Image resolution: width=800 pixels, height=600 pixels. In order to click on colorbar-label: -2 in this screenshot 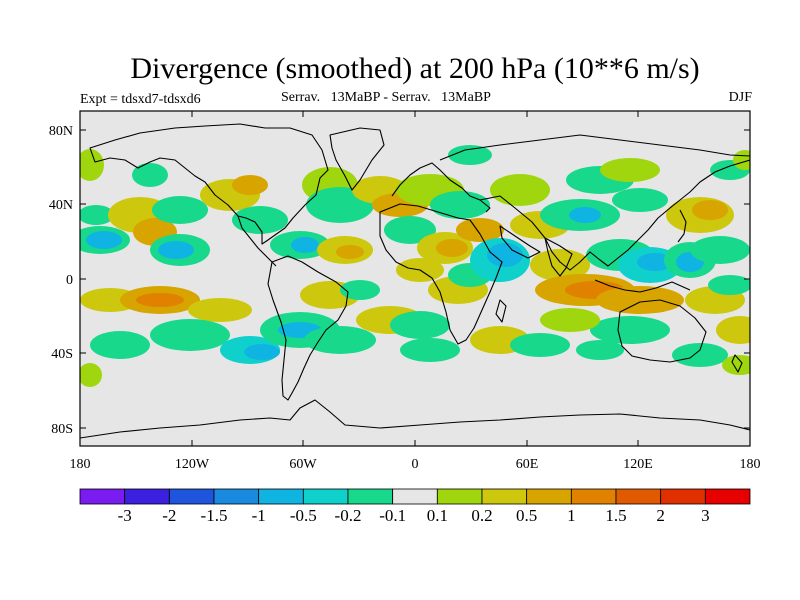, I will do `click(169, 515)`.